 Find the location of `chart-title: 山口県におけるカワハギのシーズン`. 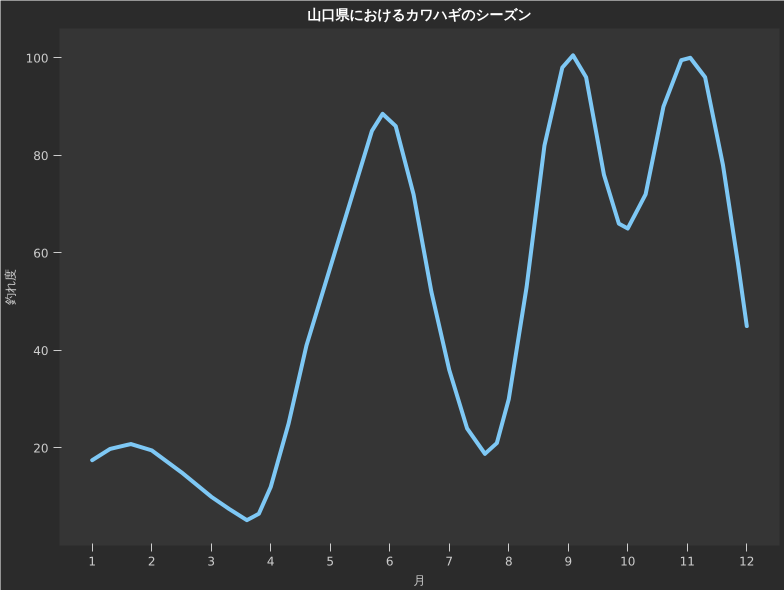

chart-title: 山口県におけるカワハギのシーズン is located at coordinates (420, 16).